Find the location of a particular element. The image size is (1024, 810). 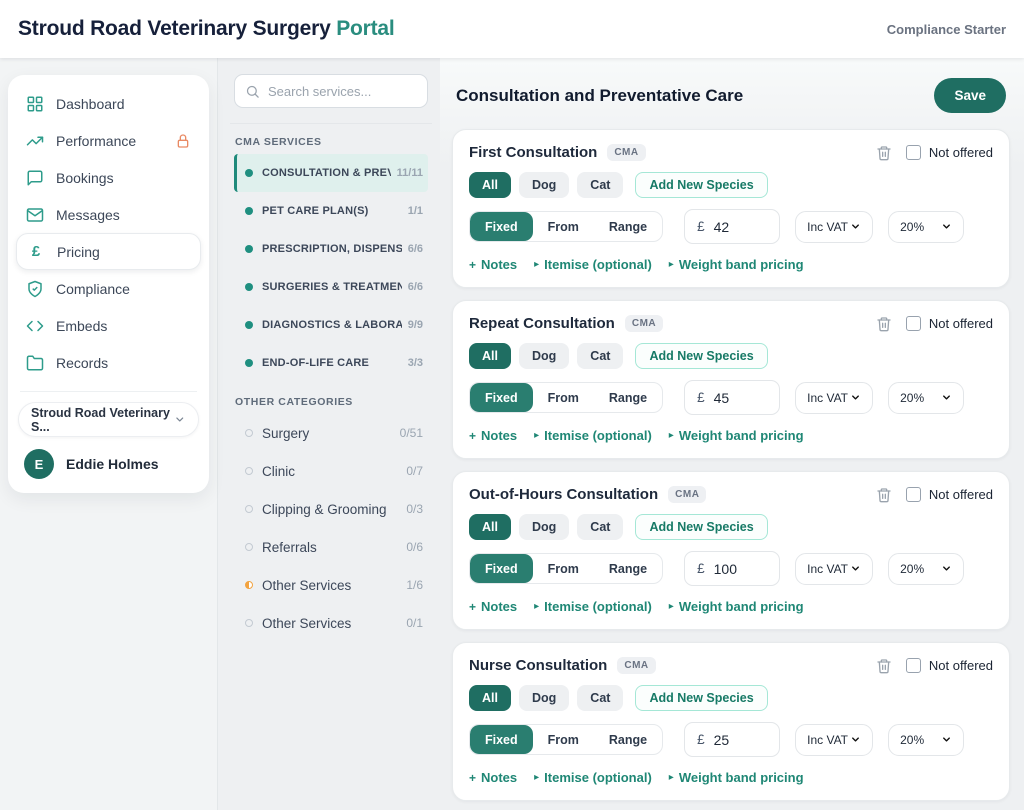

shield-check-icon is located at coordinates (35, 289).